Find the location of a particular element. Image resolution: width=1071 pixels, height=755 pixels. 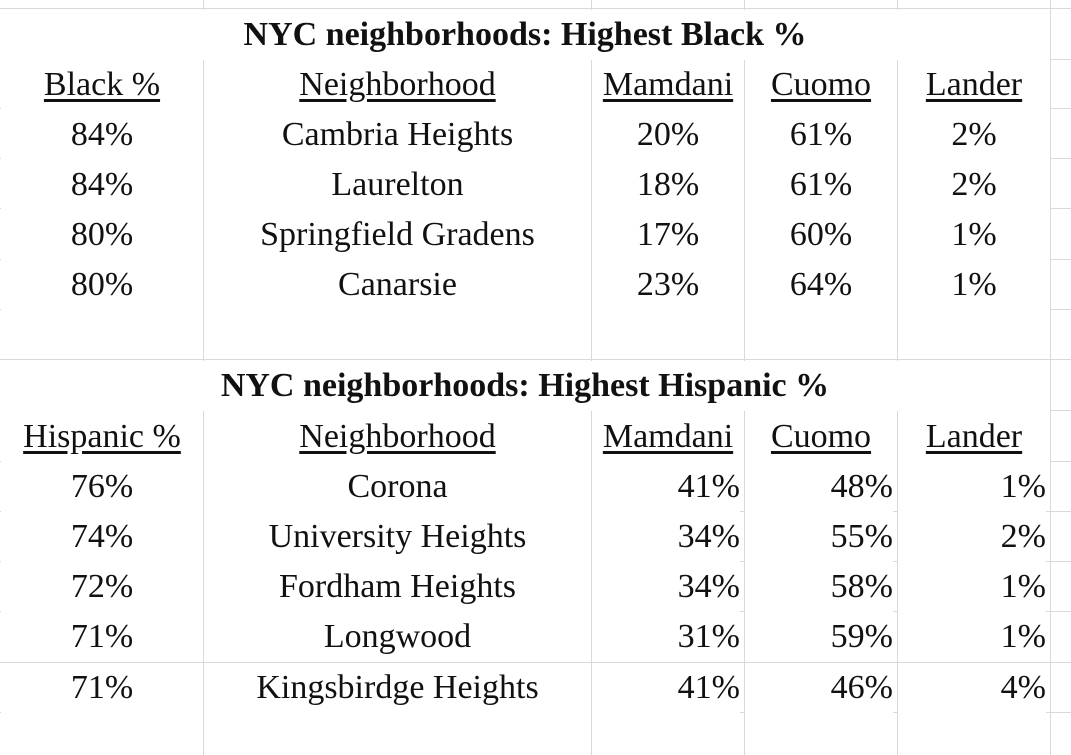

table-row: 80% Canarsie 23% 64% 1% is located at coordinates (535, 285).